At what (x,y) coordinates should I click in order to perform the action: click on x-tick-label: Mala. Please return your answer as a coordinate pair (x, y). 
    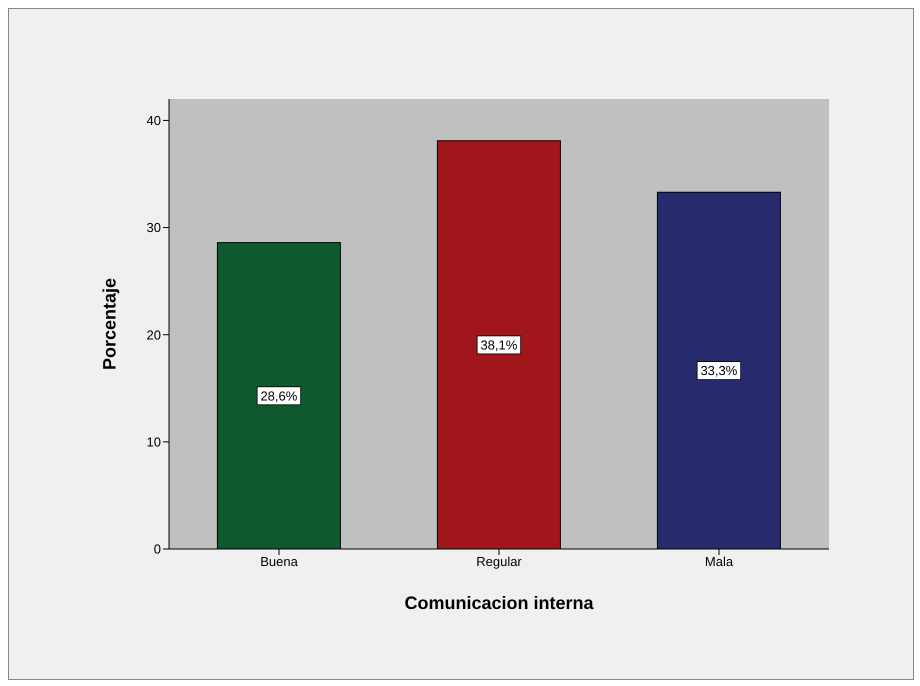
    Looking at the image, I should click on (719, 562).